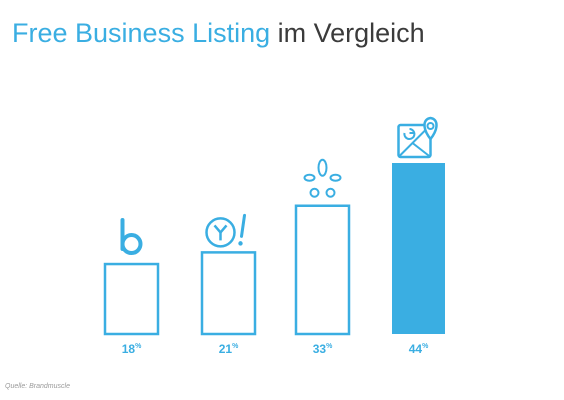 The image size is (564, 400). Describe the element at coordinates (37, 386) in the screenshot. I see `source-note: Quelle: Brandmuscle` at that location.